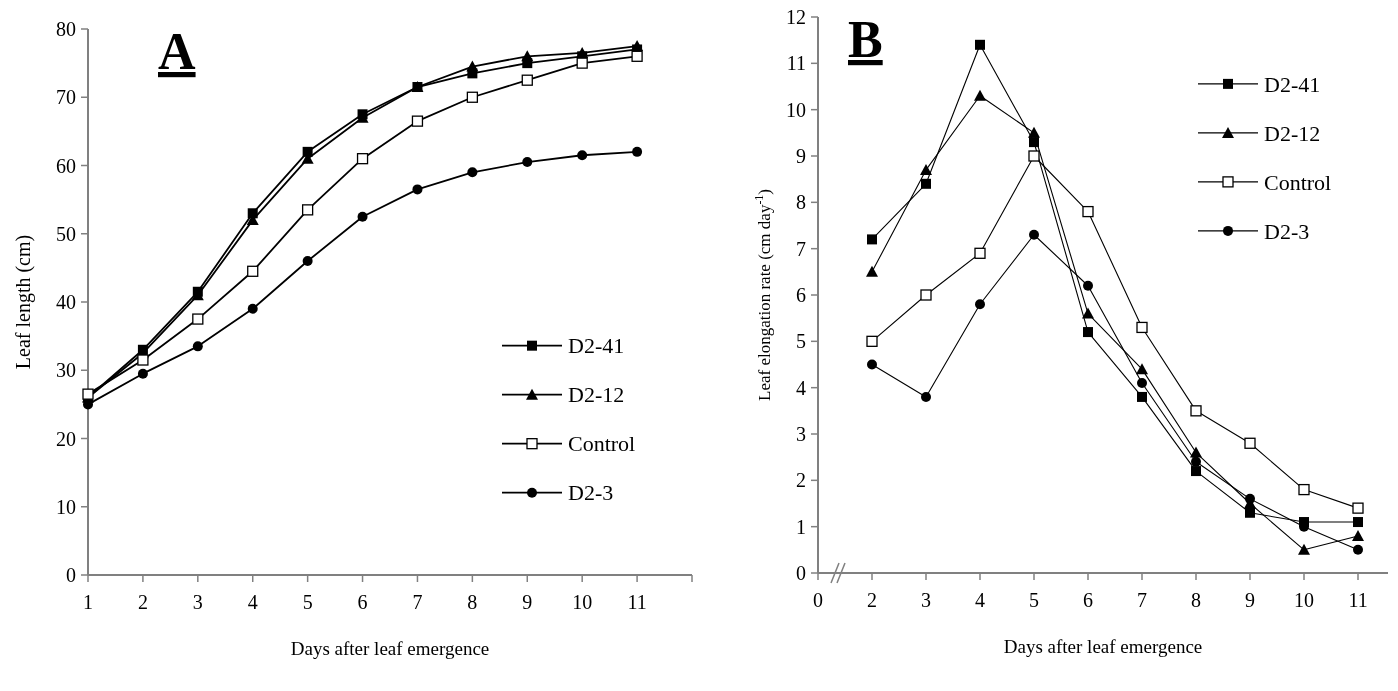 This screenshot has height=691, width=1398. Describe the element at coordinates (801, 480) in the screenshot. I see `y-tick-label: 2` at that location.